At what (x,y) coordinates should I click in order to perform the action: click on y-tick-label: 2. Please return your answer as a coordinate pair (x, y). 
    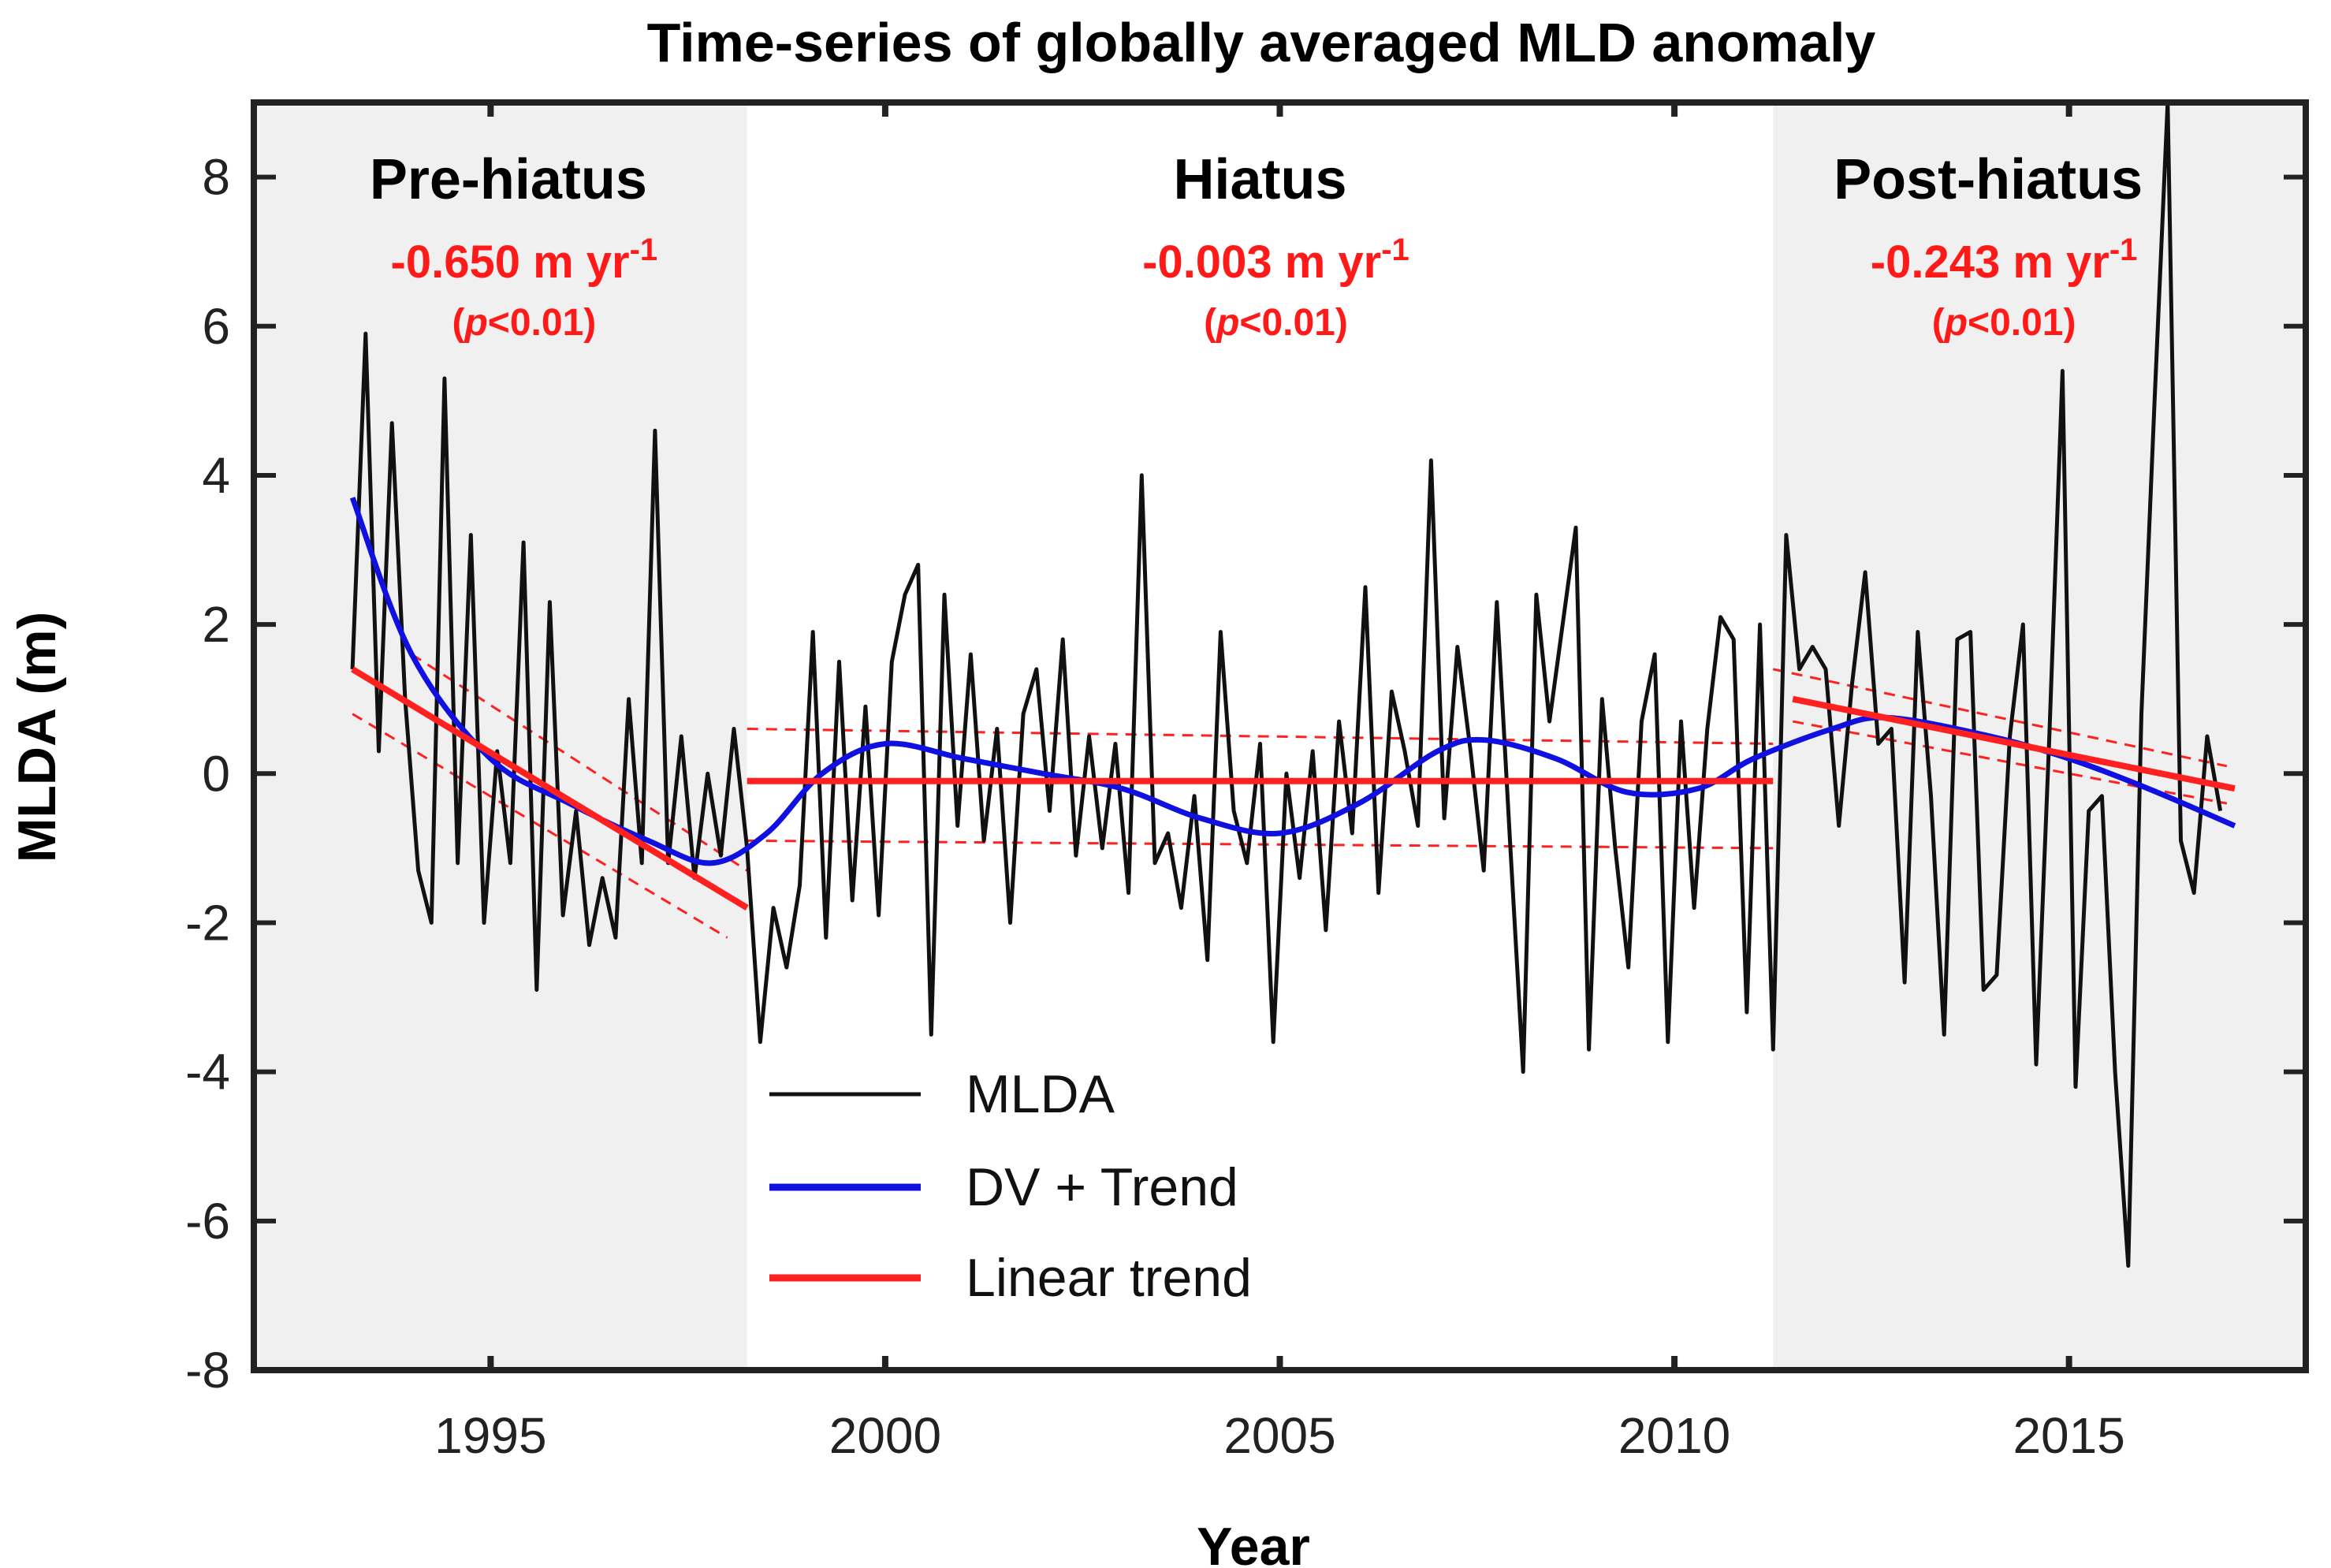
    Looking at the image, I should click on (216, 624).